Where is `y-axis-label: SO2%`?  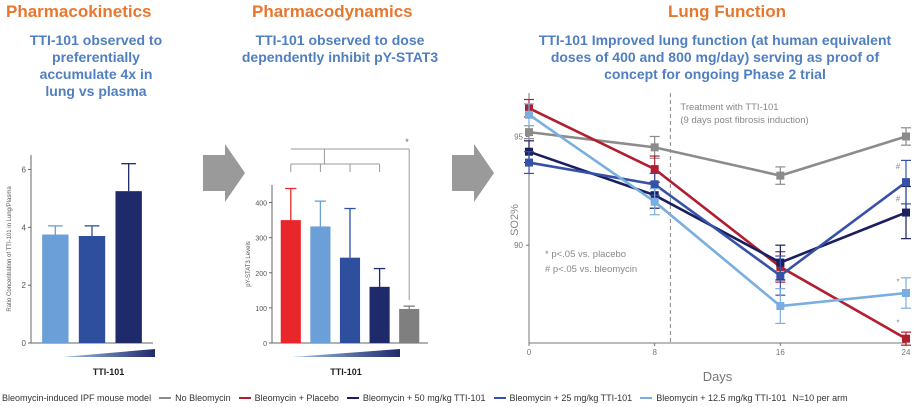
y-axis-label: SO2% is located at coordinates (515, 220).